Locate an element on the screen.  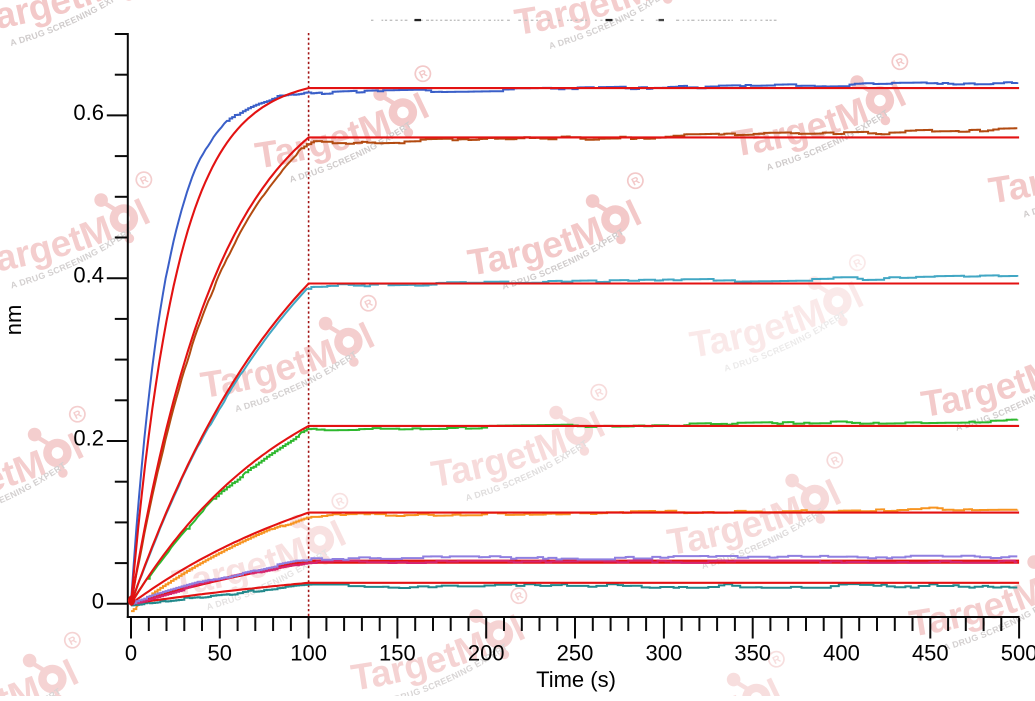
svg-text: 250 is located at coordinates (575, 653).